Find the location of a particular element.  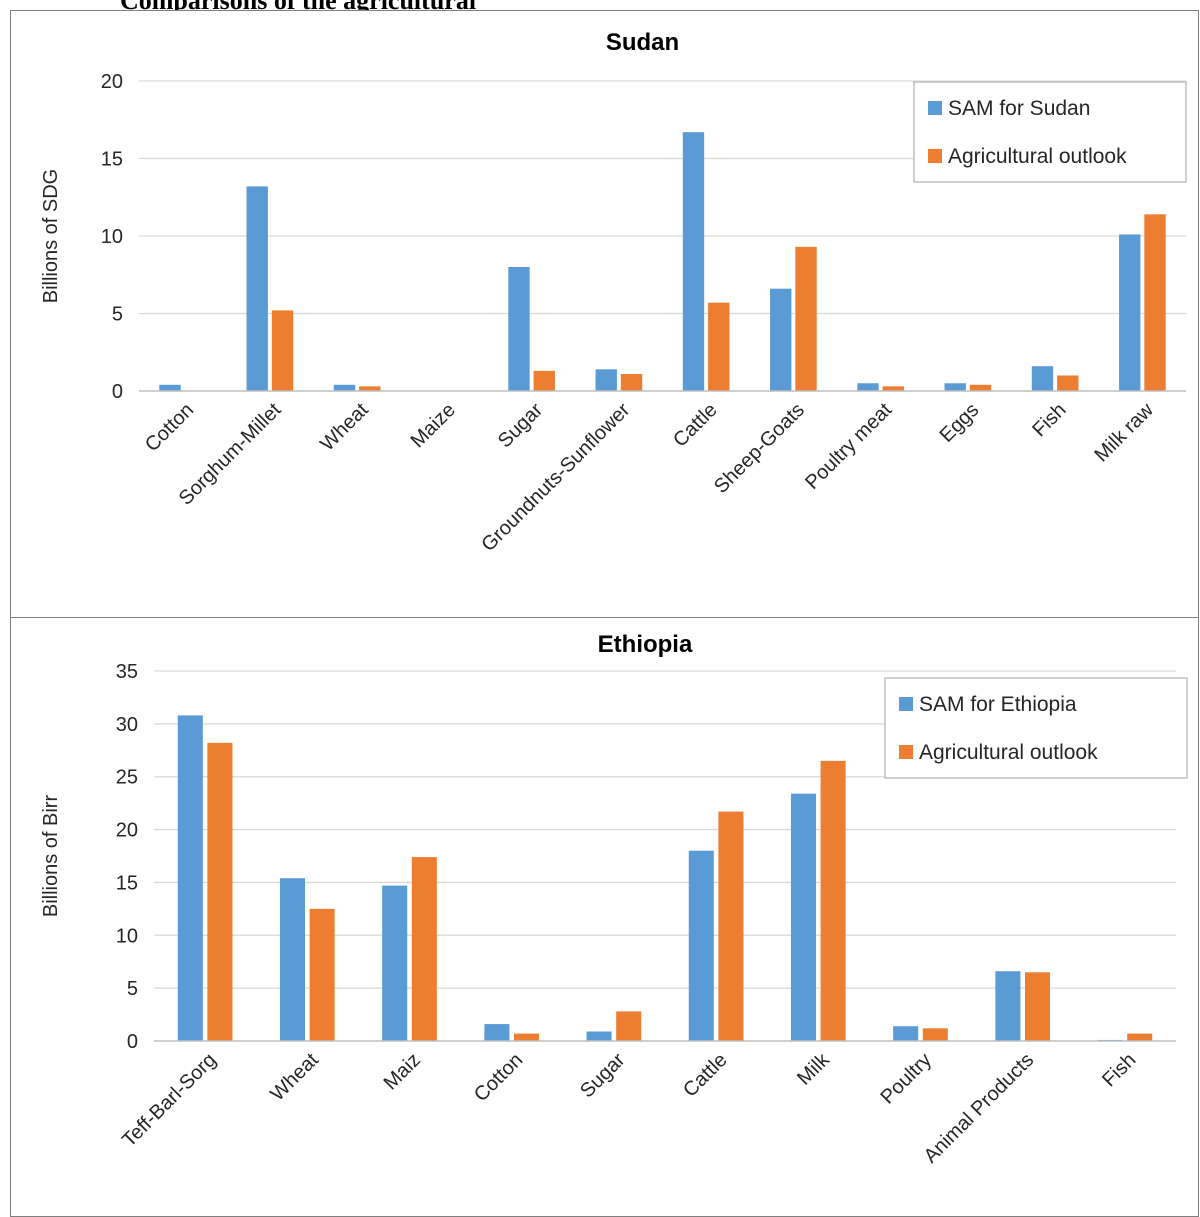

bar-agricultural-outlook-teff-barl-sorg is located at coordinates (220, 891).